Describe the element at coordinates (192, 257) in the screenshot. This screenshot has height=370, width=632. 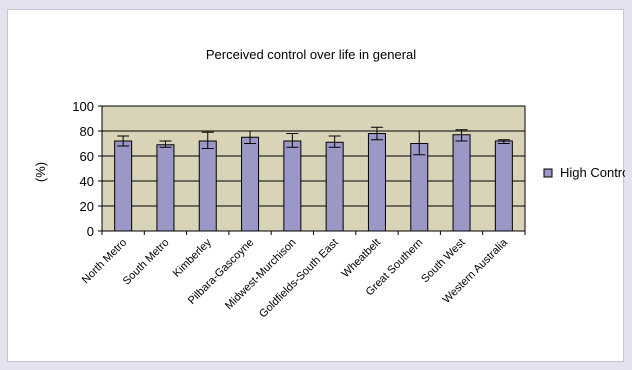
I see `x-tick-label: Kimberley` at that location.